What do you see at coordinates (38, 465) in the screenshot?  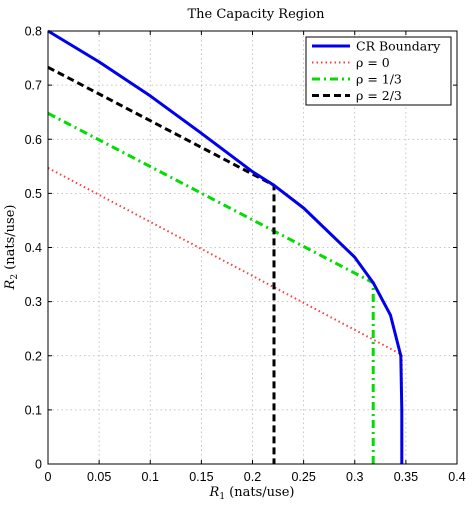 I see `y-tick-label: 0` at bounding box center [38, 465].